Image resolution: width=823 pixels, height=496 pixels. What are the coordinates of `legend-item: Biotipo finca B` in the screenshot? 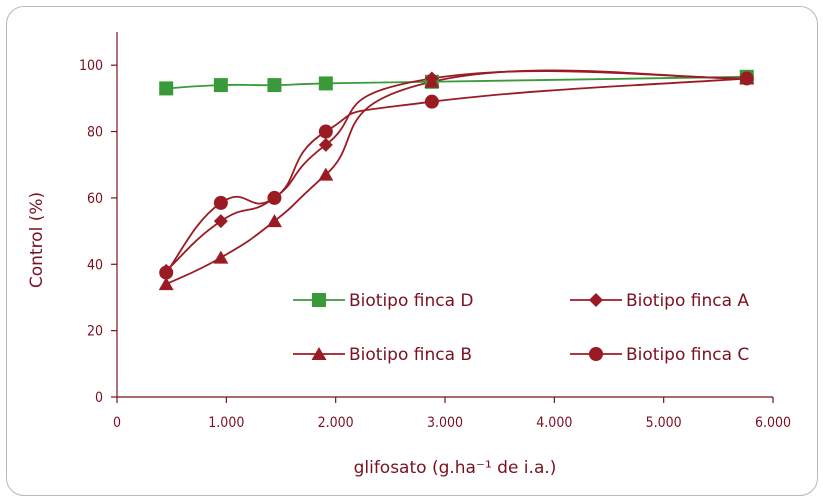 It's located at (382, 355).